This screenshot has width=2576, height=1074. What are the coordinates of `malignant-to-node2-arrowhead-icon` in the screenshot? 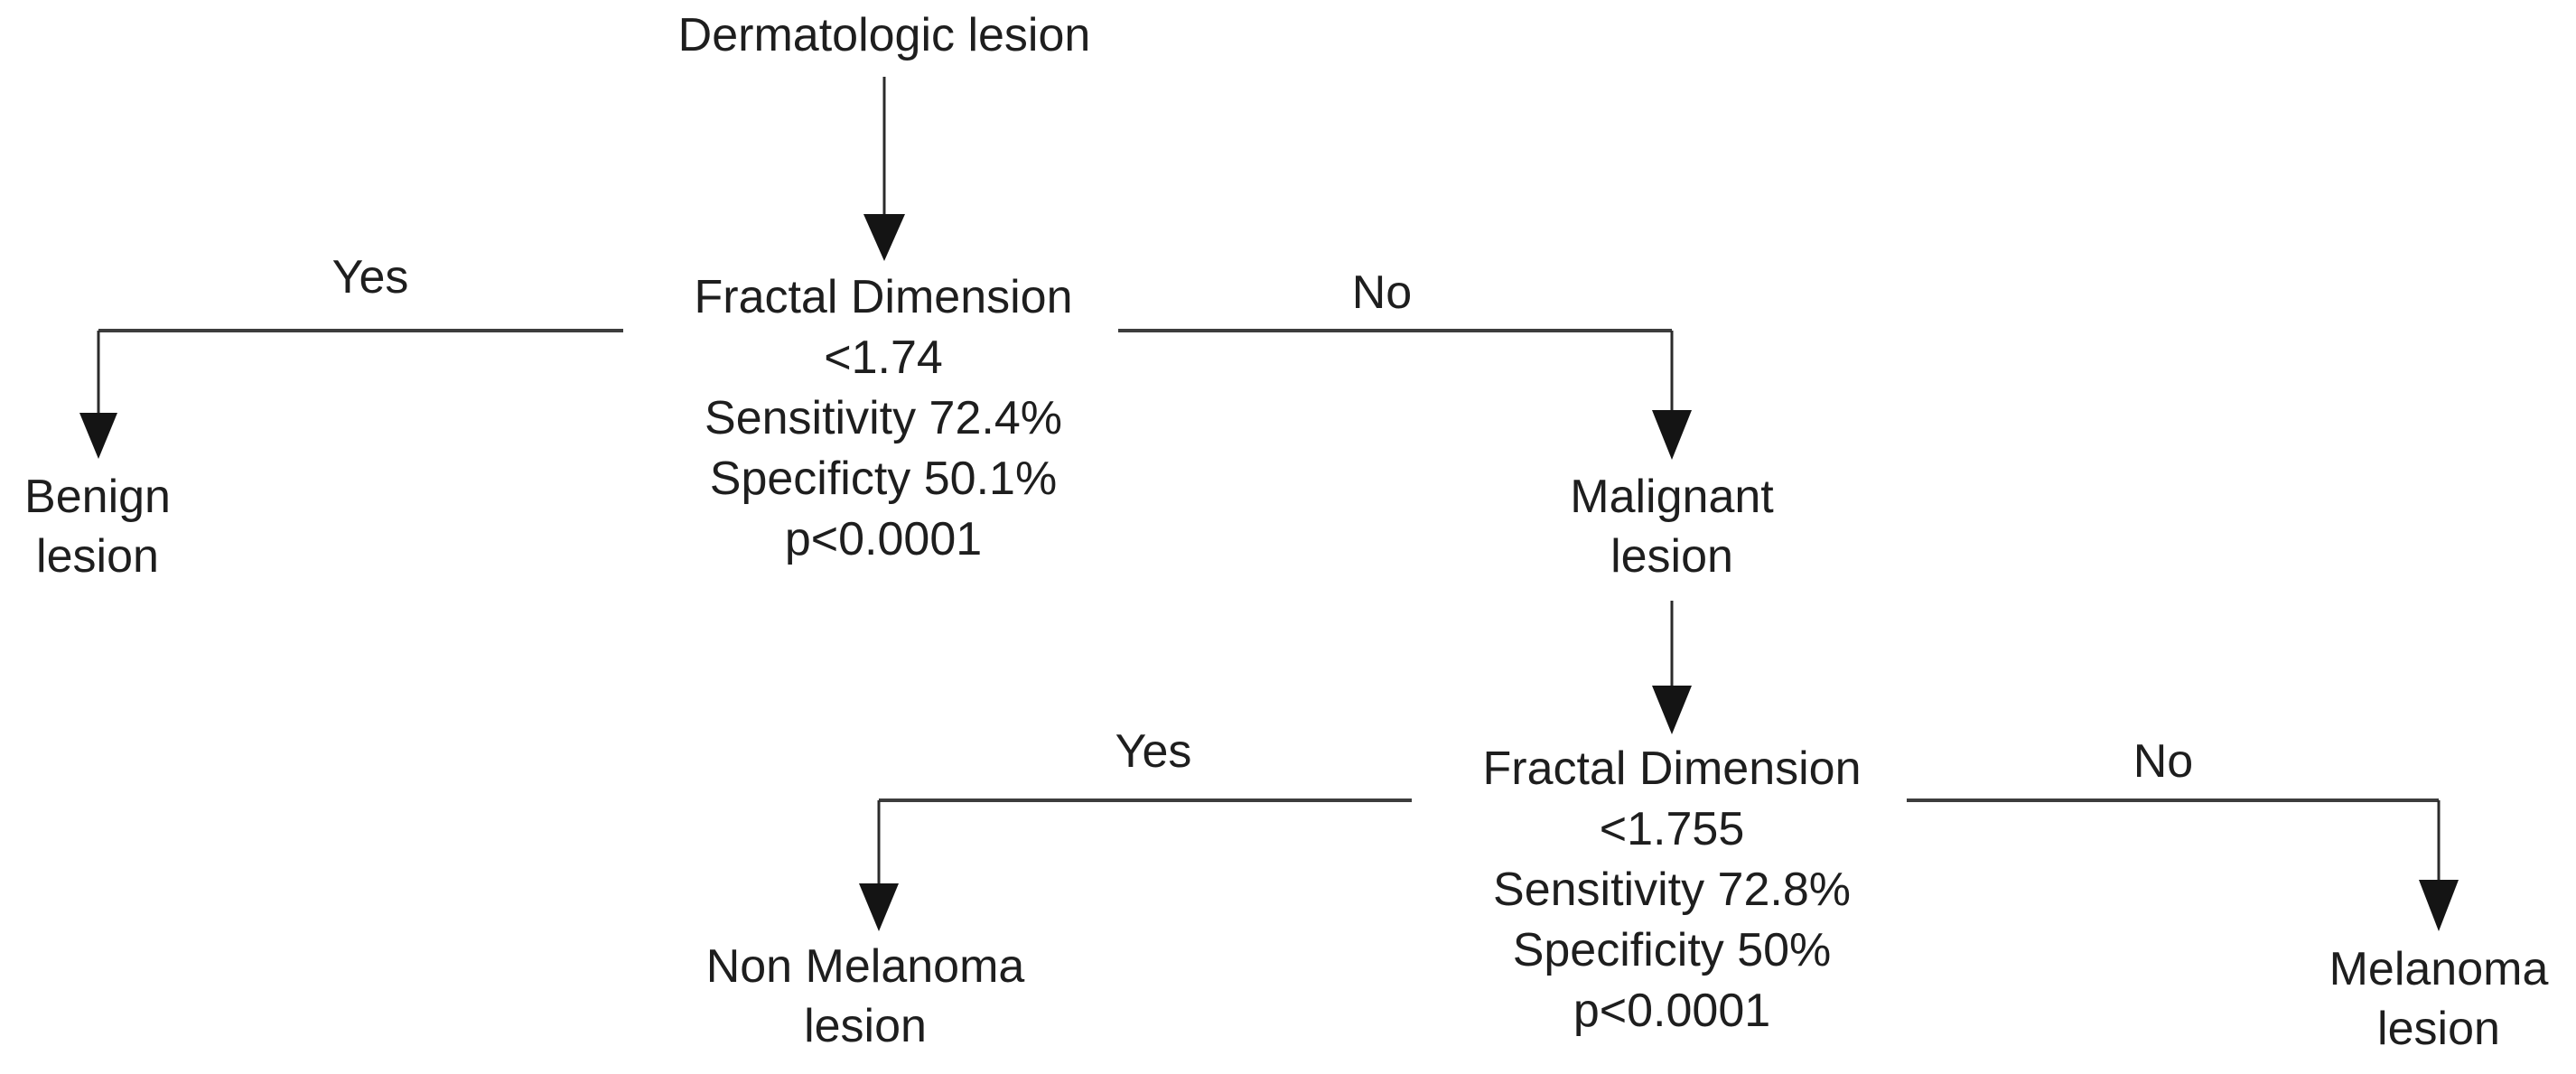 It's located at (1672, 710).